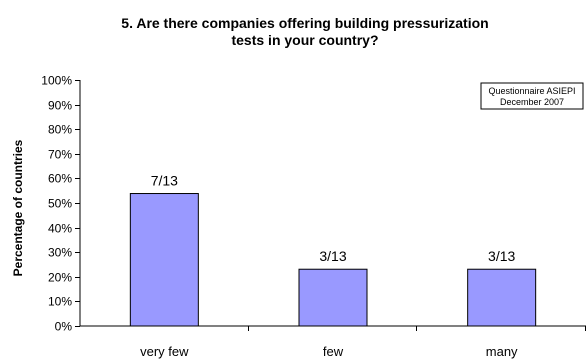 The image size is (586, 359). I want to click on y-tick-label: 0%, so click(64, 327).